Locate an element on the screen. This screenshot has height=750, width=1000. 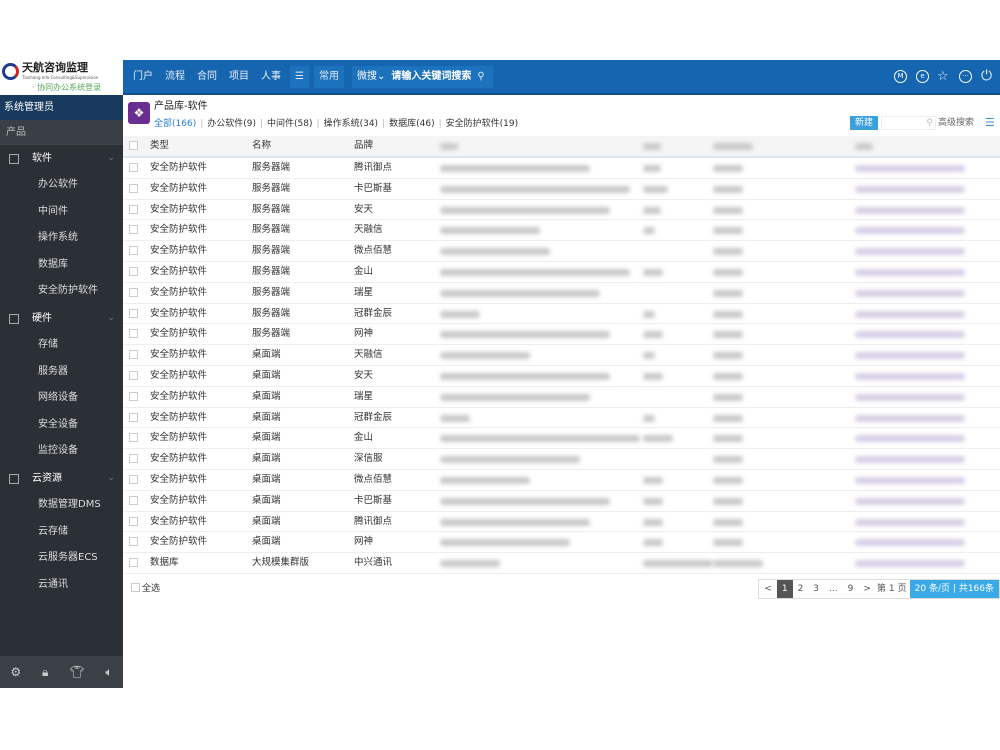
table-row: 安全防护软件 服务器端 瑞星 is located at coordinates (561, 293).